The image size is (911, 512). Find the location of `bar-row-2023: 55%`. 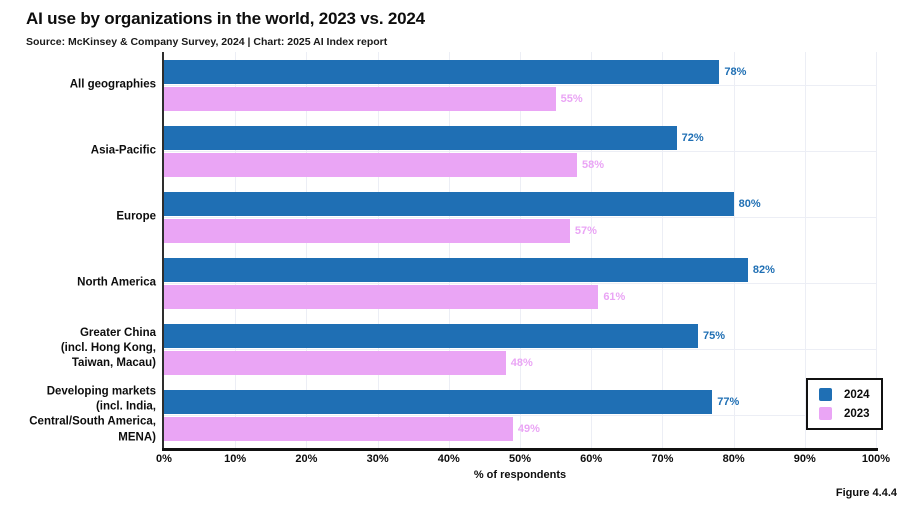

bar-row-2023: 55% is located at coordinates (520, 98).